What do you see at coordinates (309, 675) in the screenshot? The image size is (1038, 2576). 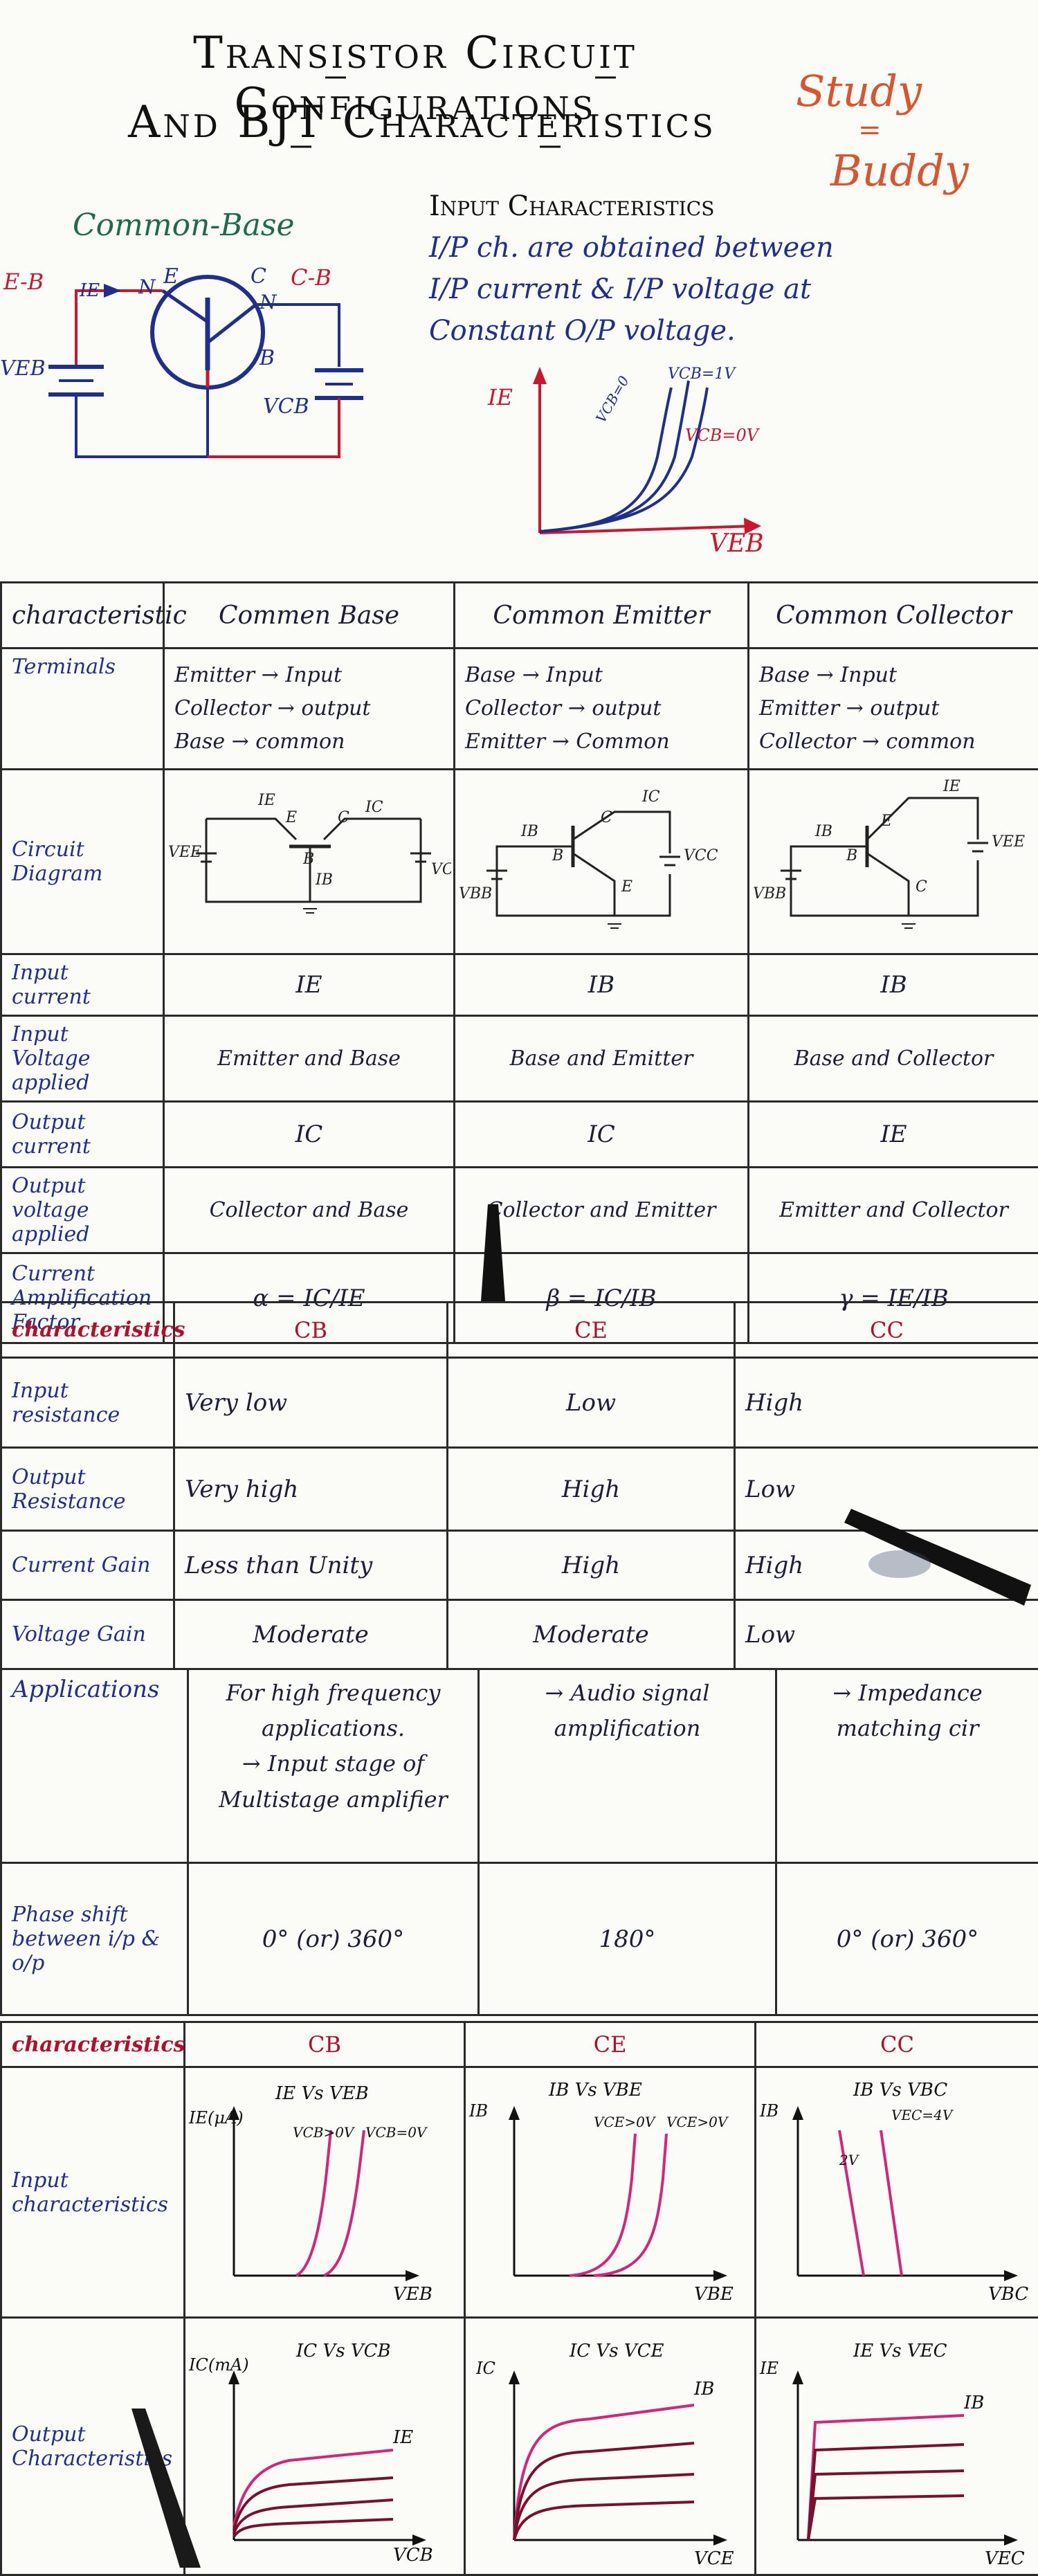 I see `terminals-cb-1: Emitter → Input` at bounding box center [309, 675].